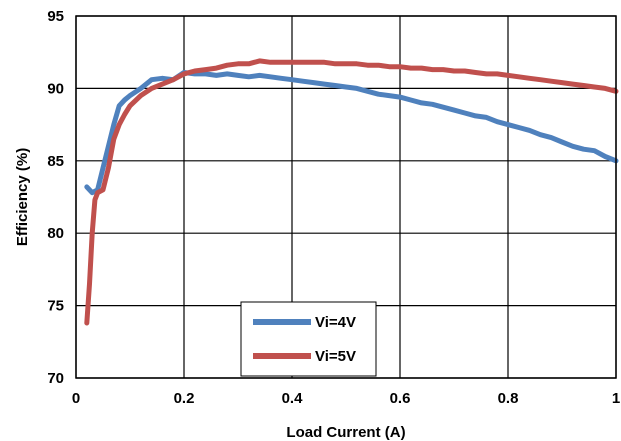 The width and height of the screenshot is (621, 441). Describe the element at coordinates (55, 16) in the screenshot. I see `y-tick-label: 95` at that location.